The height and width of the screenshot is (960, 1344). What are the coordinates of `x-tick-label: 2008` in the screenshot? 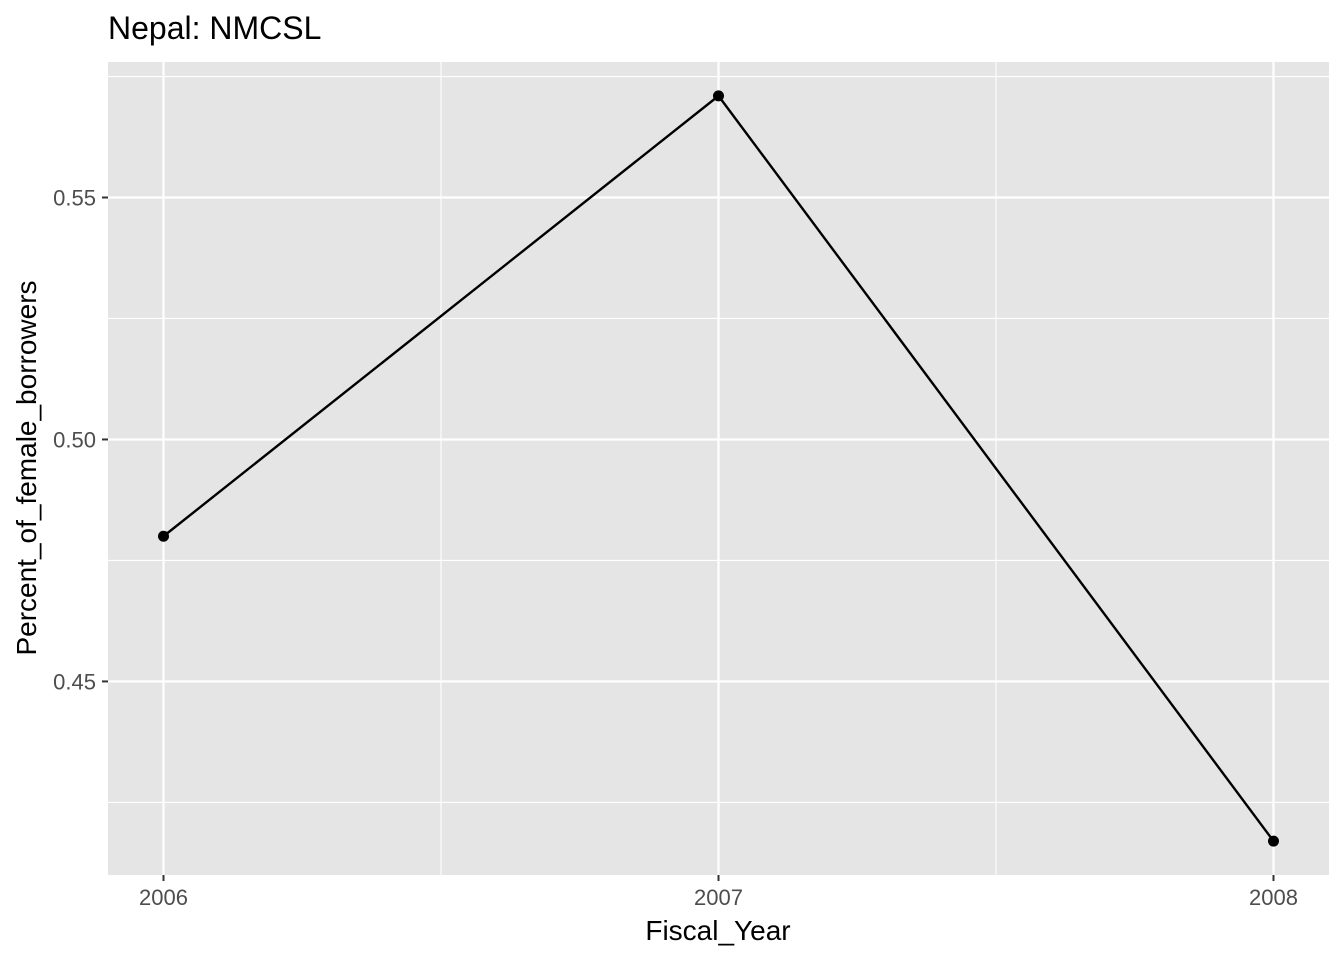 It's located at (1273, 897).